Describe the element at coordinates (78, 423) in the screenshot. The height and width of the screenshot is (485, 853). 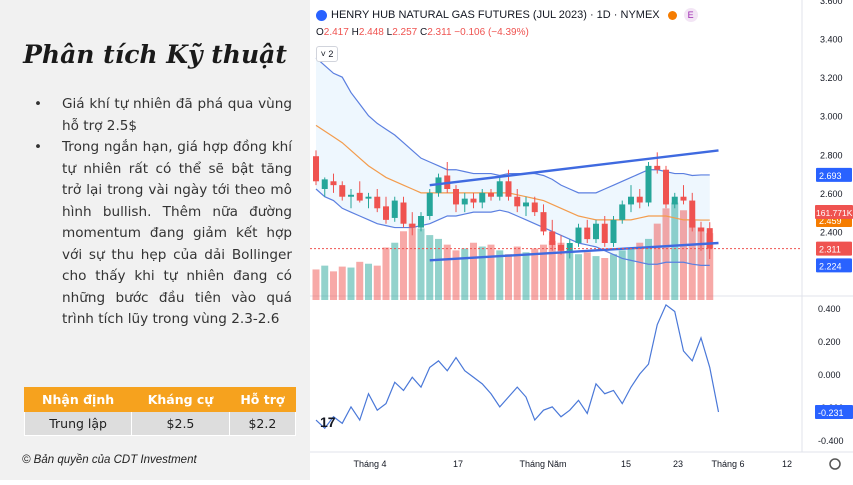
I see `table-cell: Trung lập` at that location.